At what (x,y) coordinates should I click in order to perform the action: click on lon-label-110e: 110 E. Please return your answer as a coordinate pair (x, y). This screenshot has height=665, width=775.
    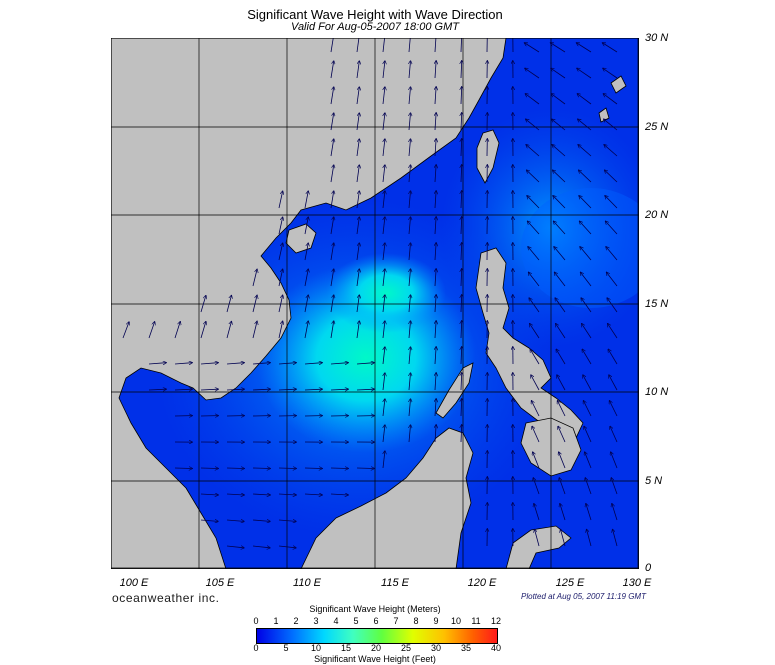
    Looking at the image, I should click on (307, 583).